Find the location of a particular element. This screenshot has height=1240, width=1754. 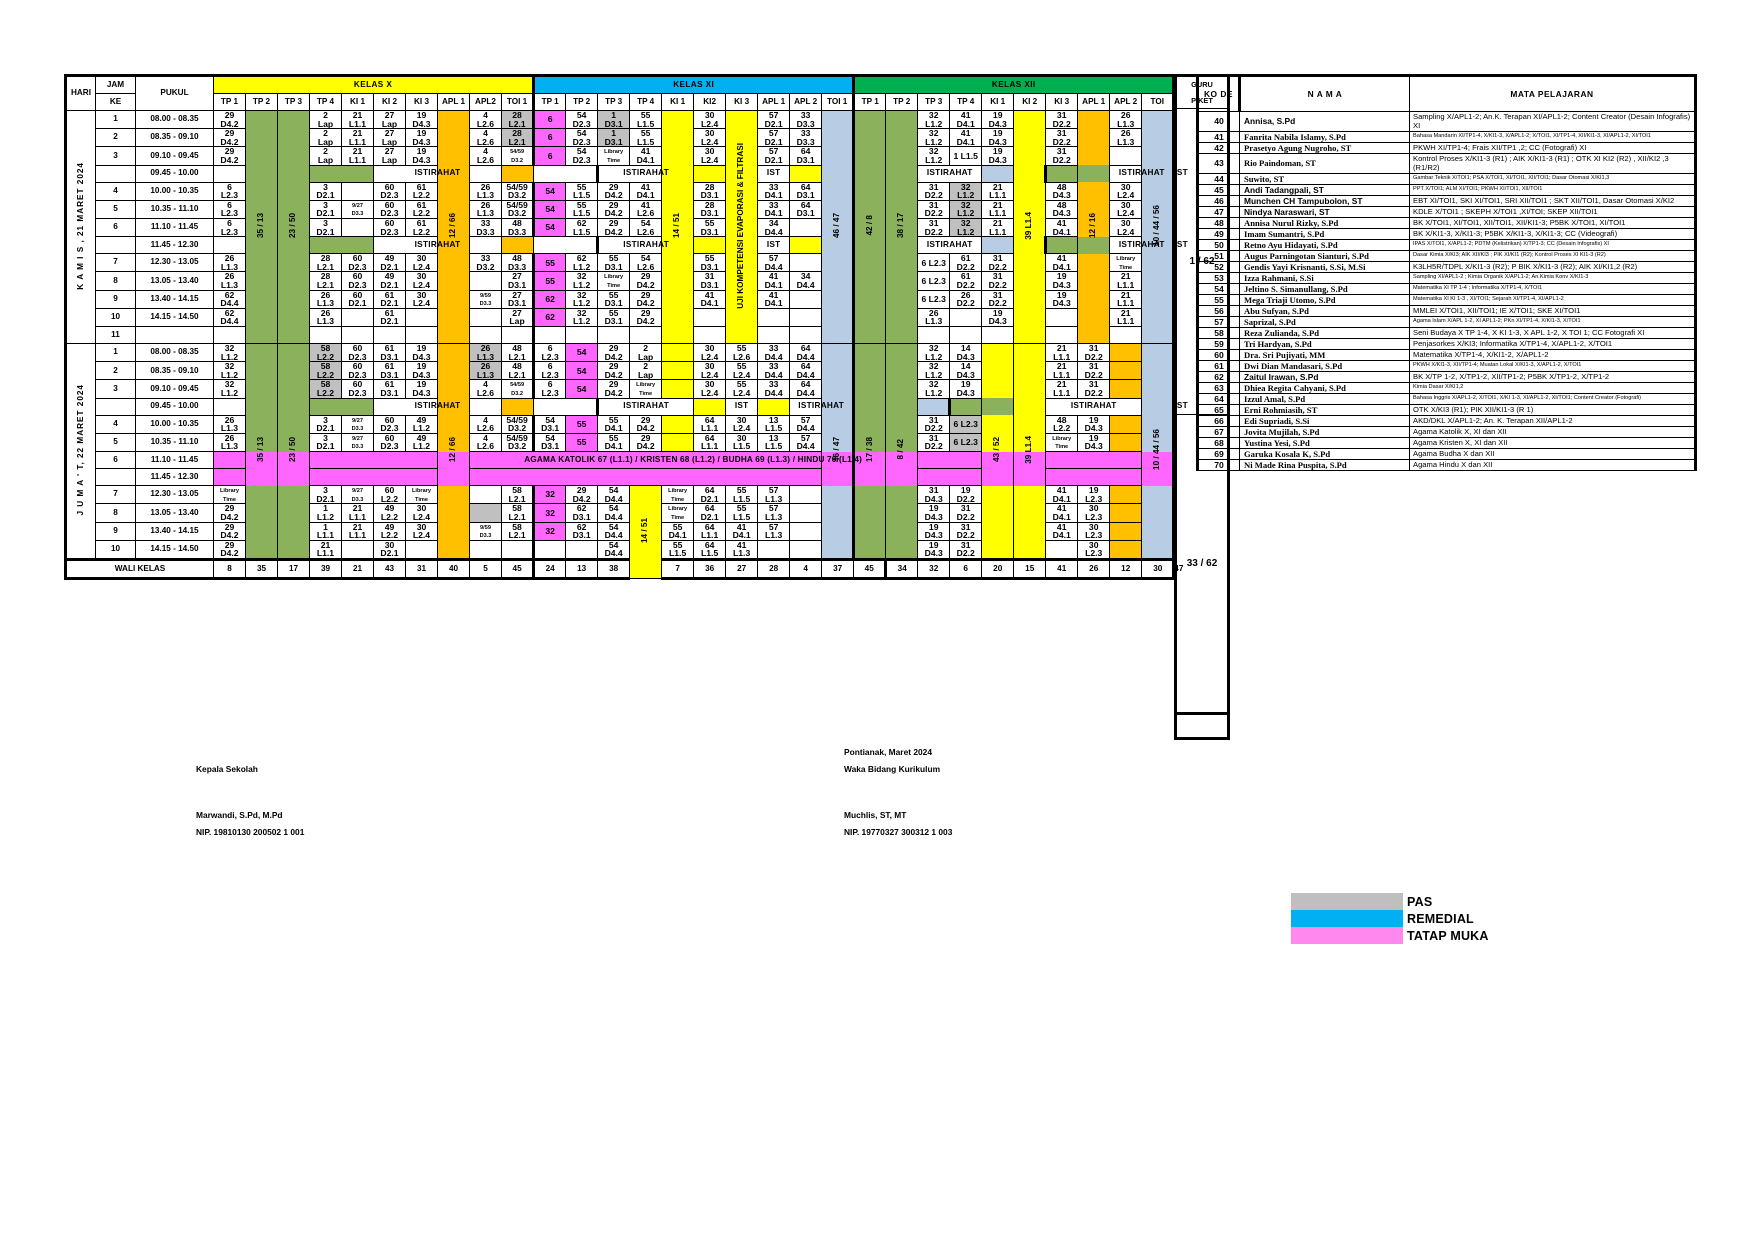

slot: 60 D2.3 is located at coordinates (389, 424).